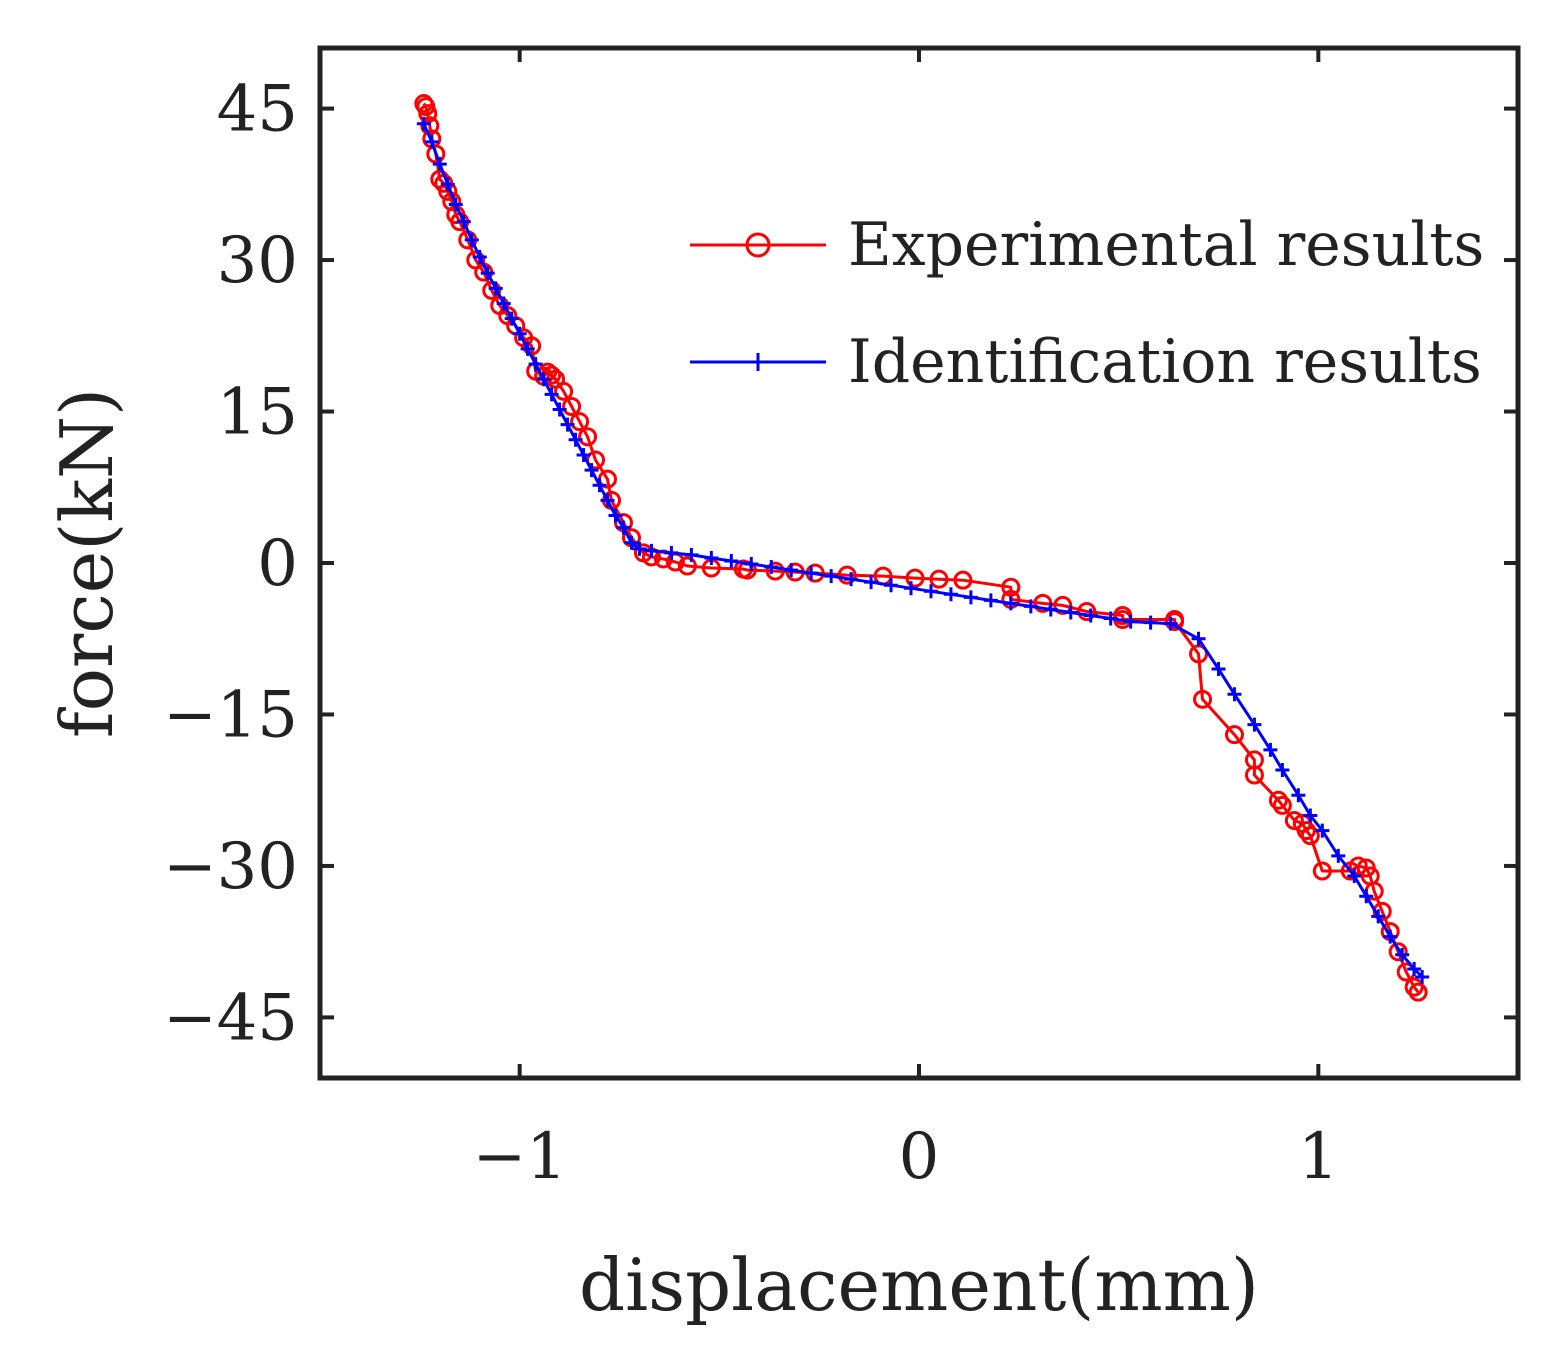 The image size is (1568, 1360). Describe the element at coordinates (1165, 362) in the screenshot. I see `legend-label-identification: Identification results` at that location.